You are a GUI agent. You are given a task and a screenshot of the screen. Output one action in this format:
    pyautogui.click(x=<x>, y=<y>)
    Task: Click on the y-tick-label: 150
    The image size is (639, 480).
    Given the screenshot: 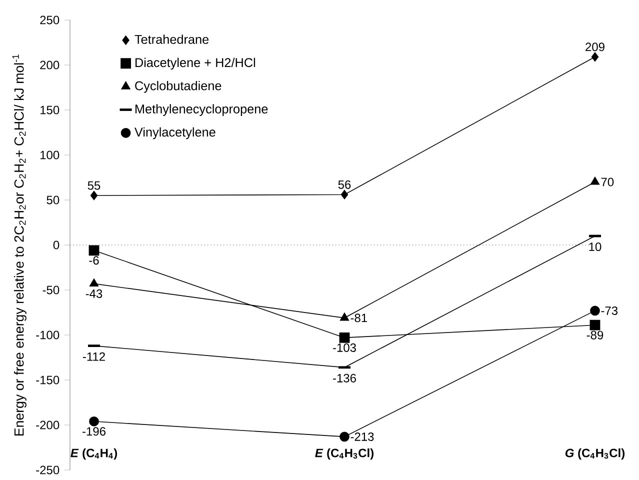 What is the action you would take?
    pyautogui.click(x=50, y=110)
    